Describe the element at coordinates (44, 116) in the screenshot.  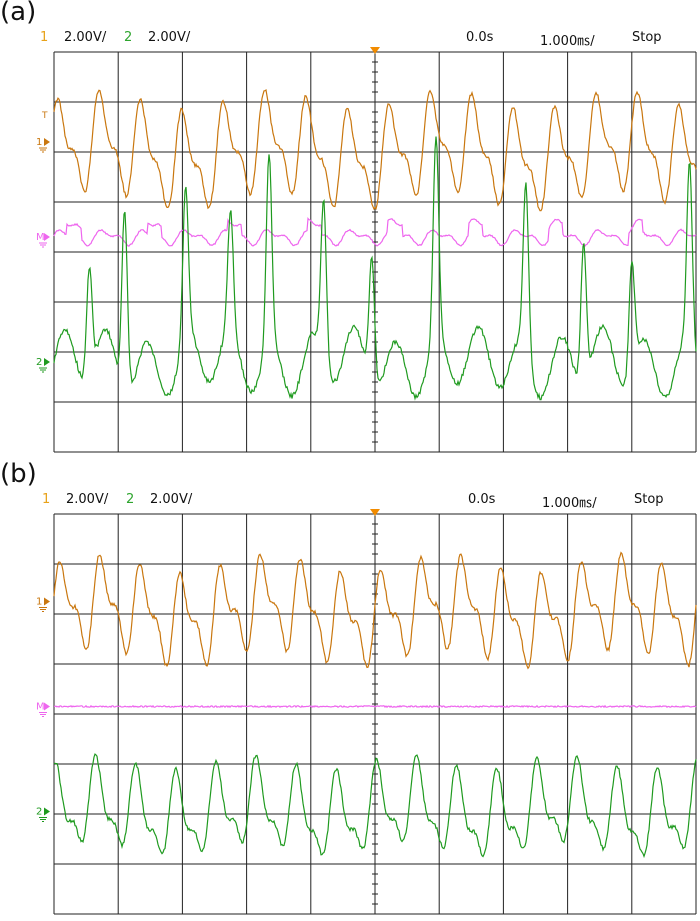
I see `trigger-level-label: T` at that location.